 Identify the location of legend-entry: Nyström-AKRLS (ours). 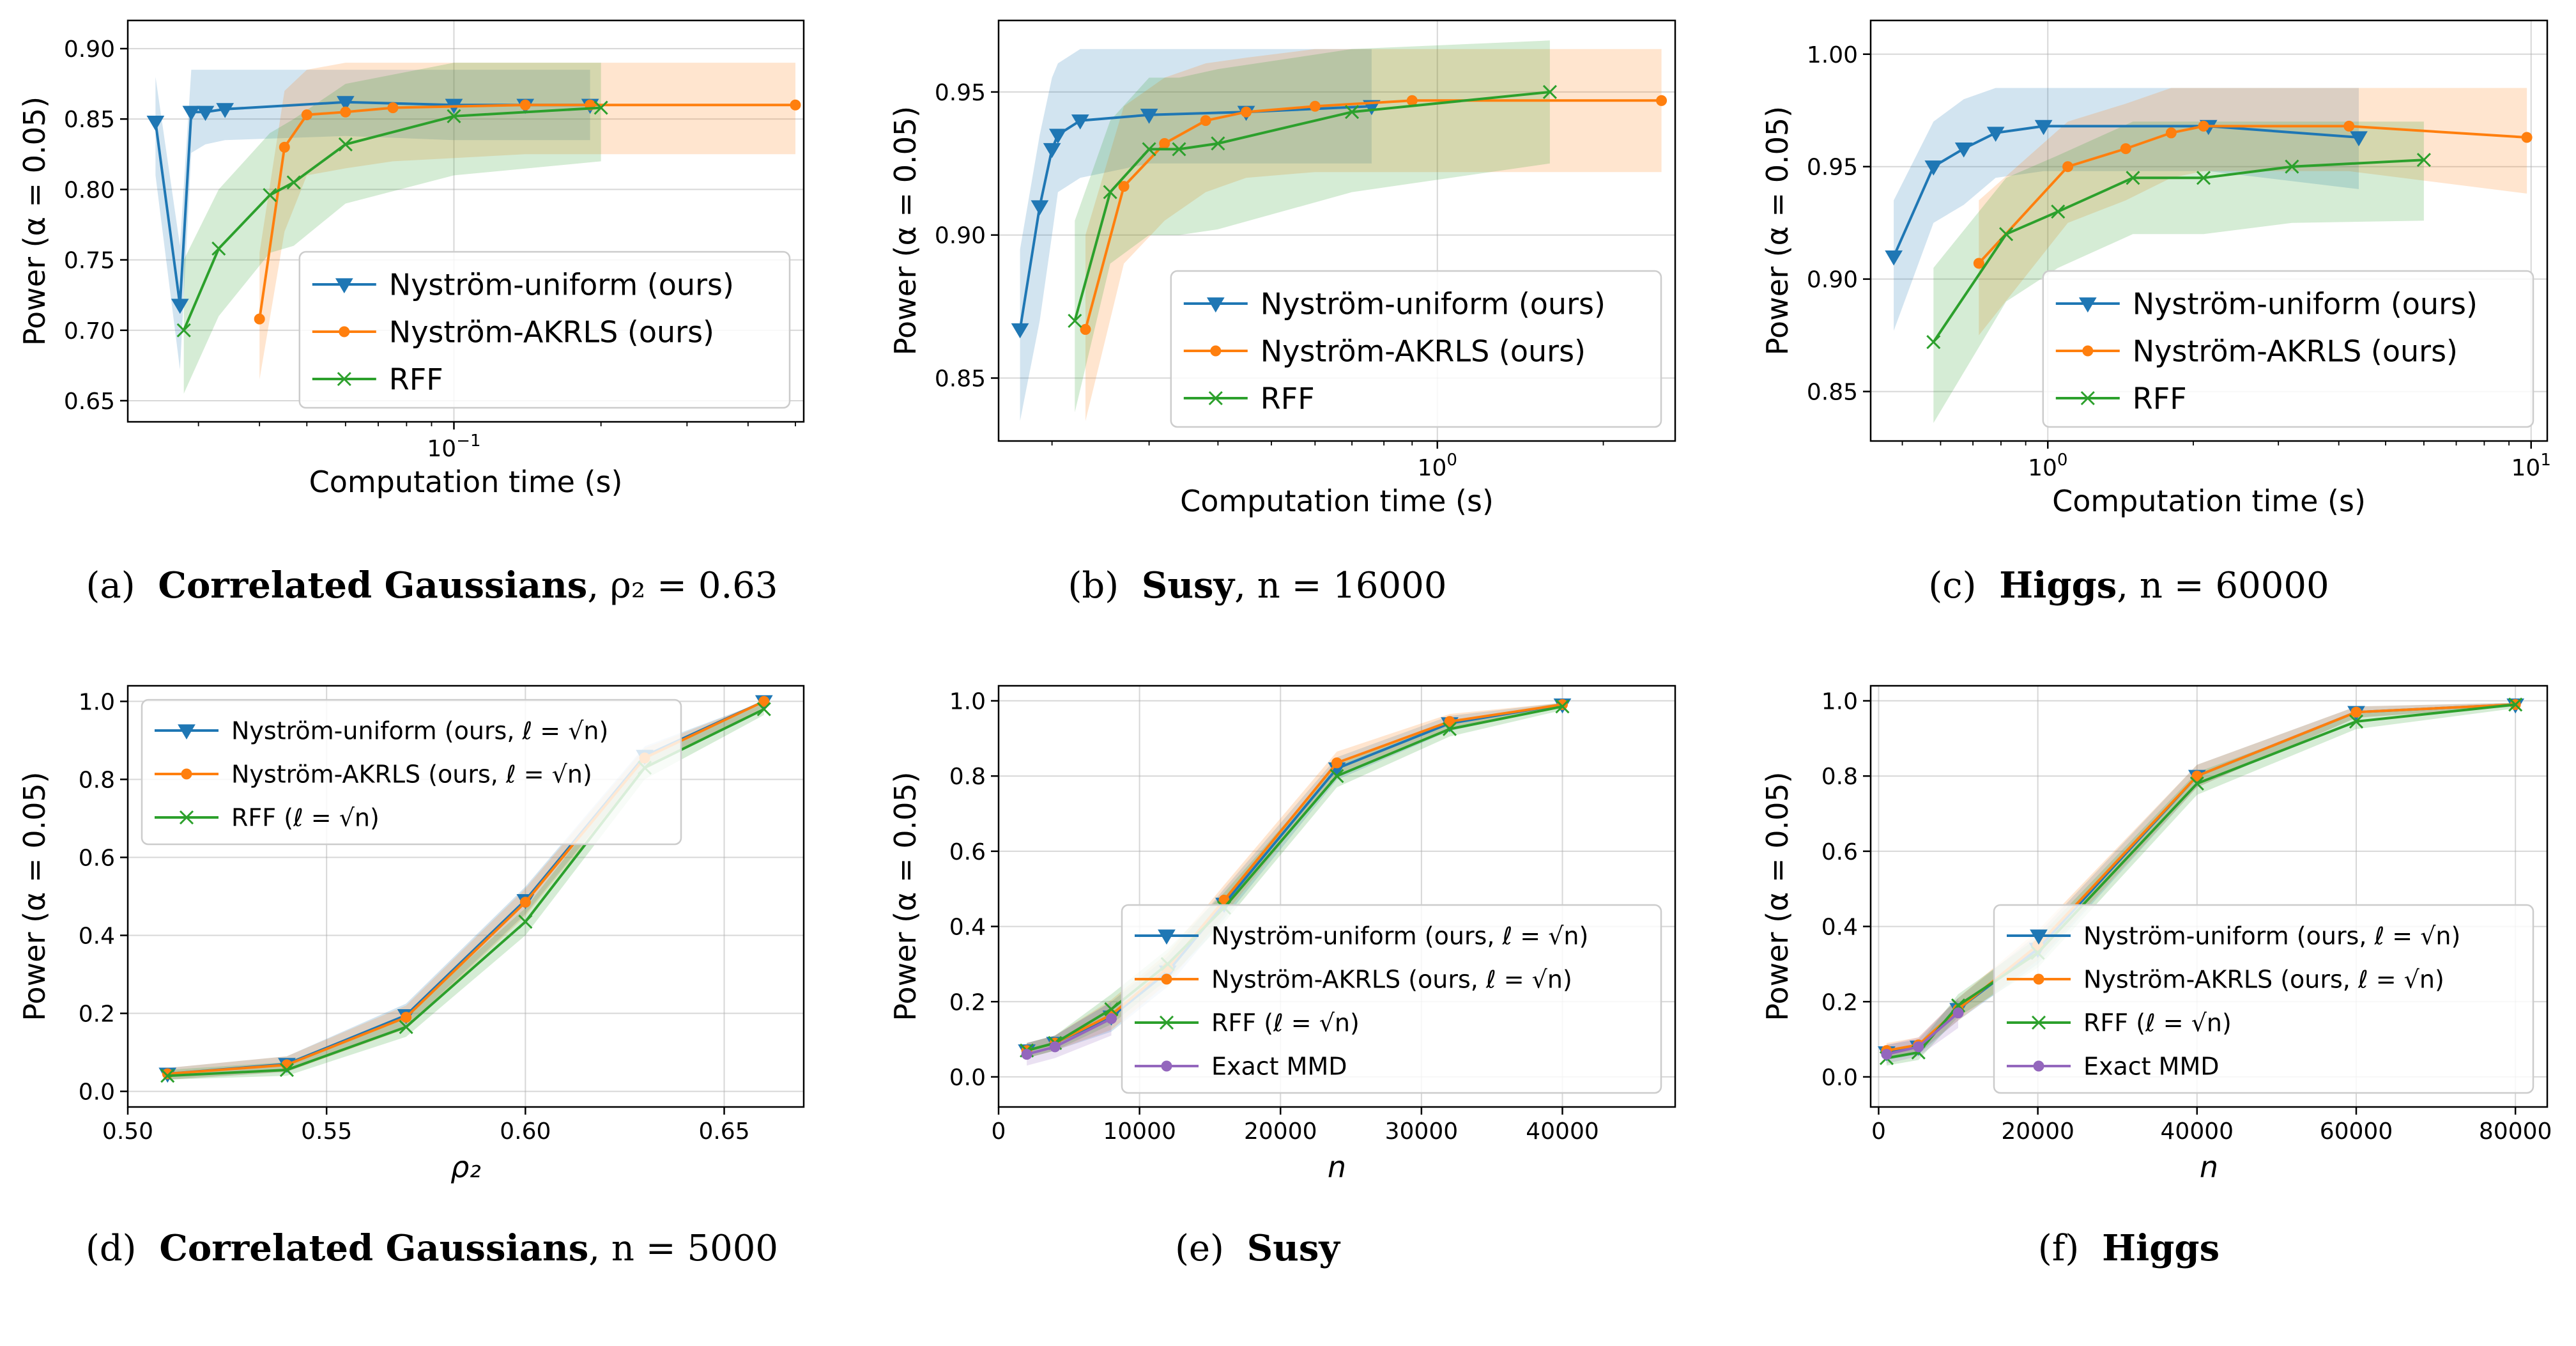
(551, 332).